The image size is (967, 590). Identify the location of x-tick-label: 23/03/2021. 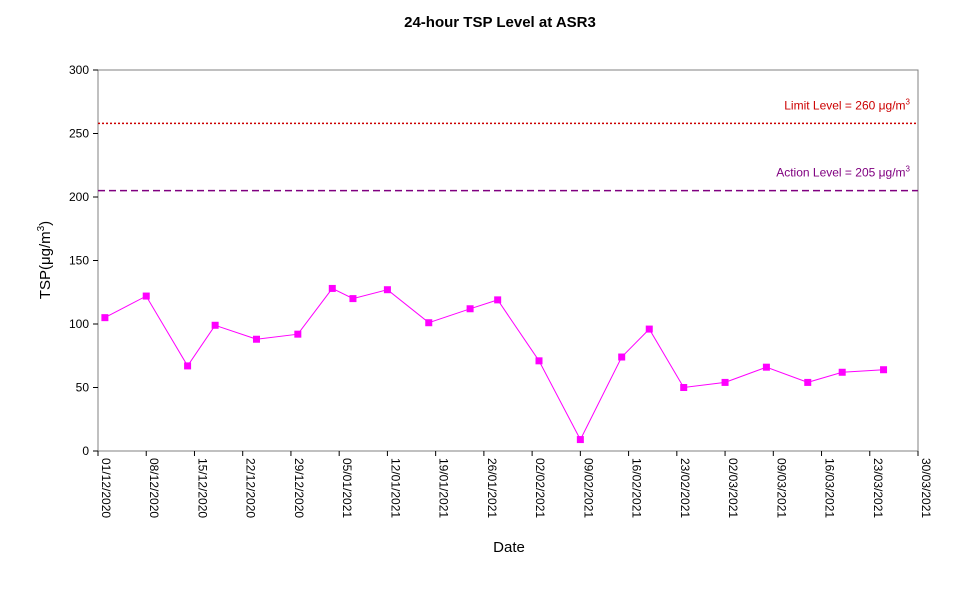
(878, 488).